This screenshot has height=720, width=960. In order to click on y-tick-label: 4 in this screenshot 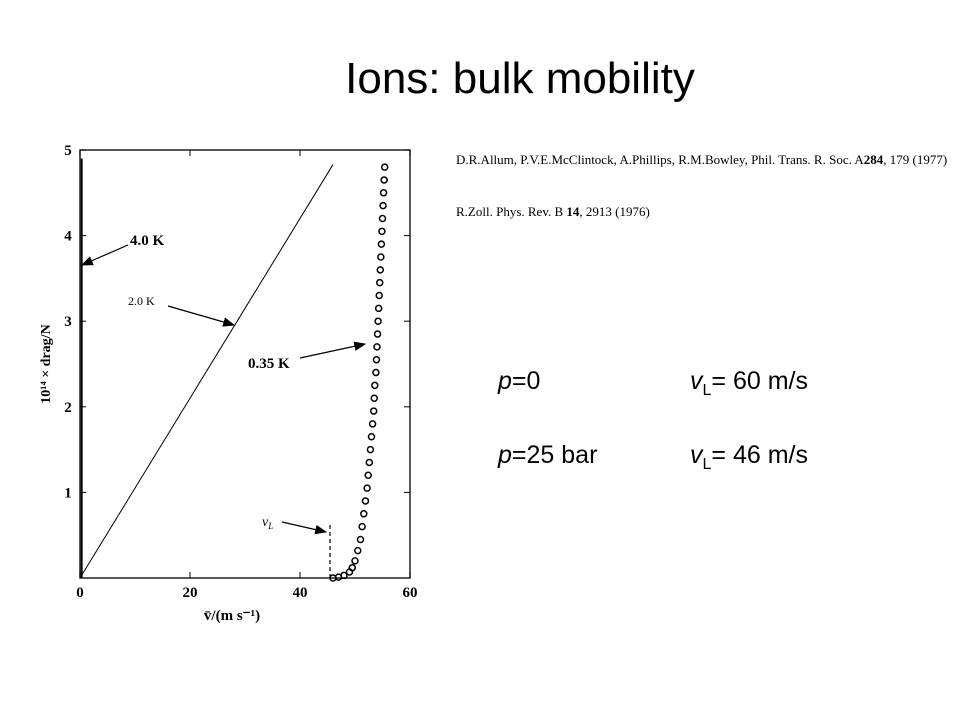, I will do `click(68, 237)`.